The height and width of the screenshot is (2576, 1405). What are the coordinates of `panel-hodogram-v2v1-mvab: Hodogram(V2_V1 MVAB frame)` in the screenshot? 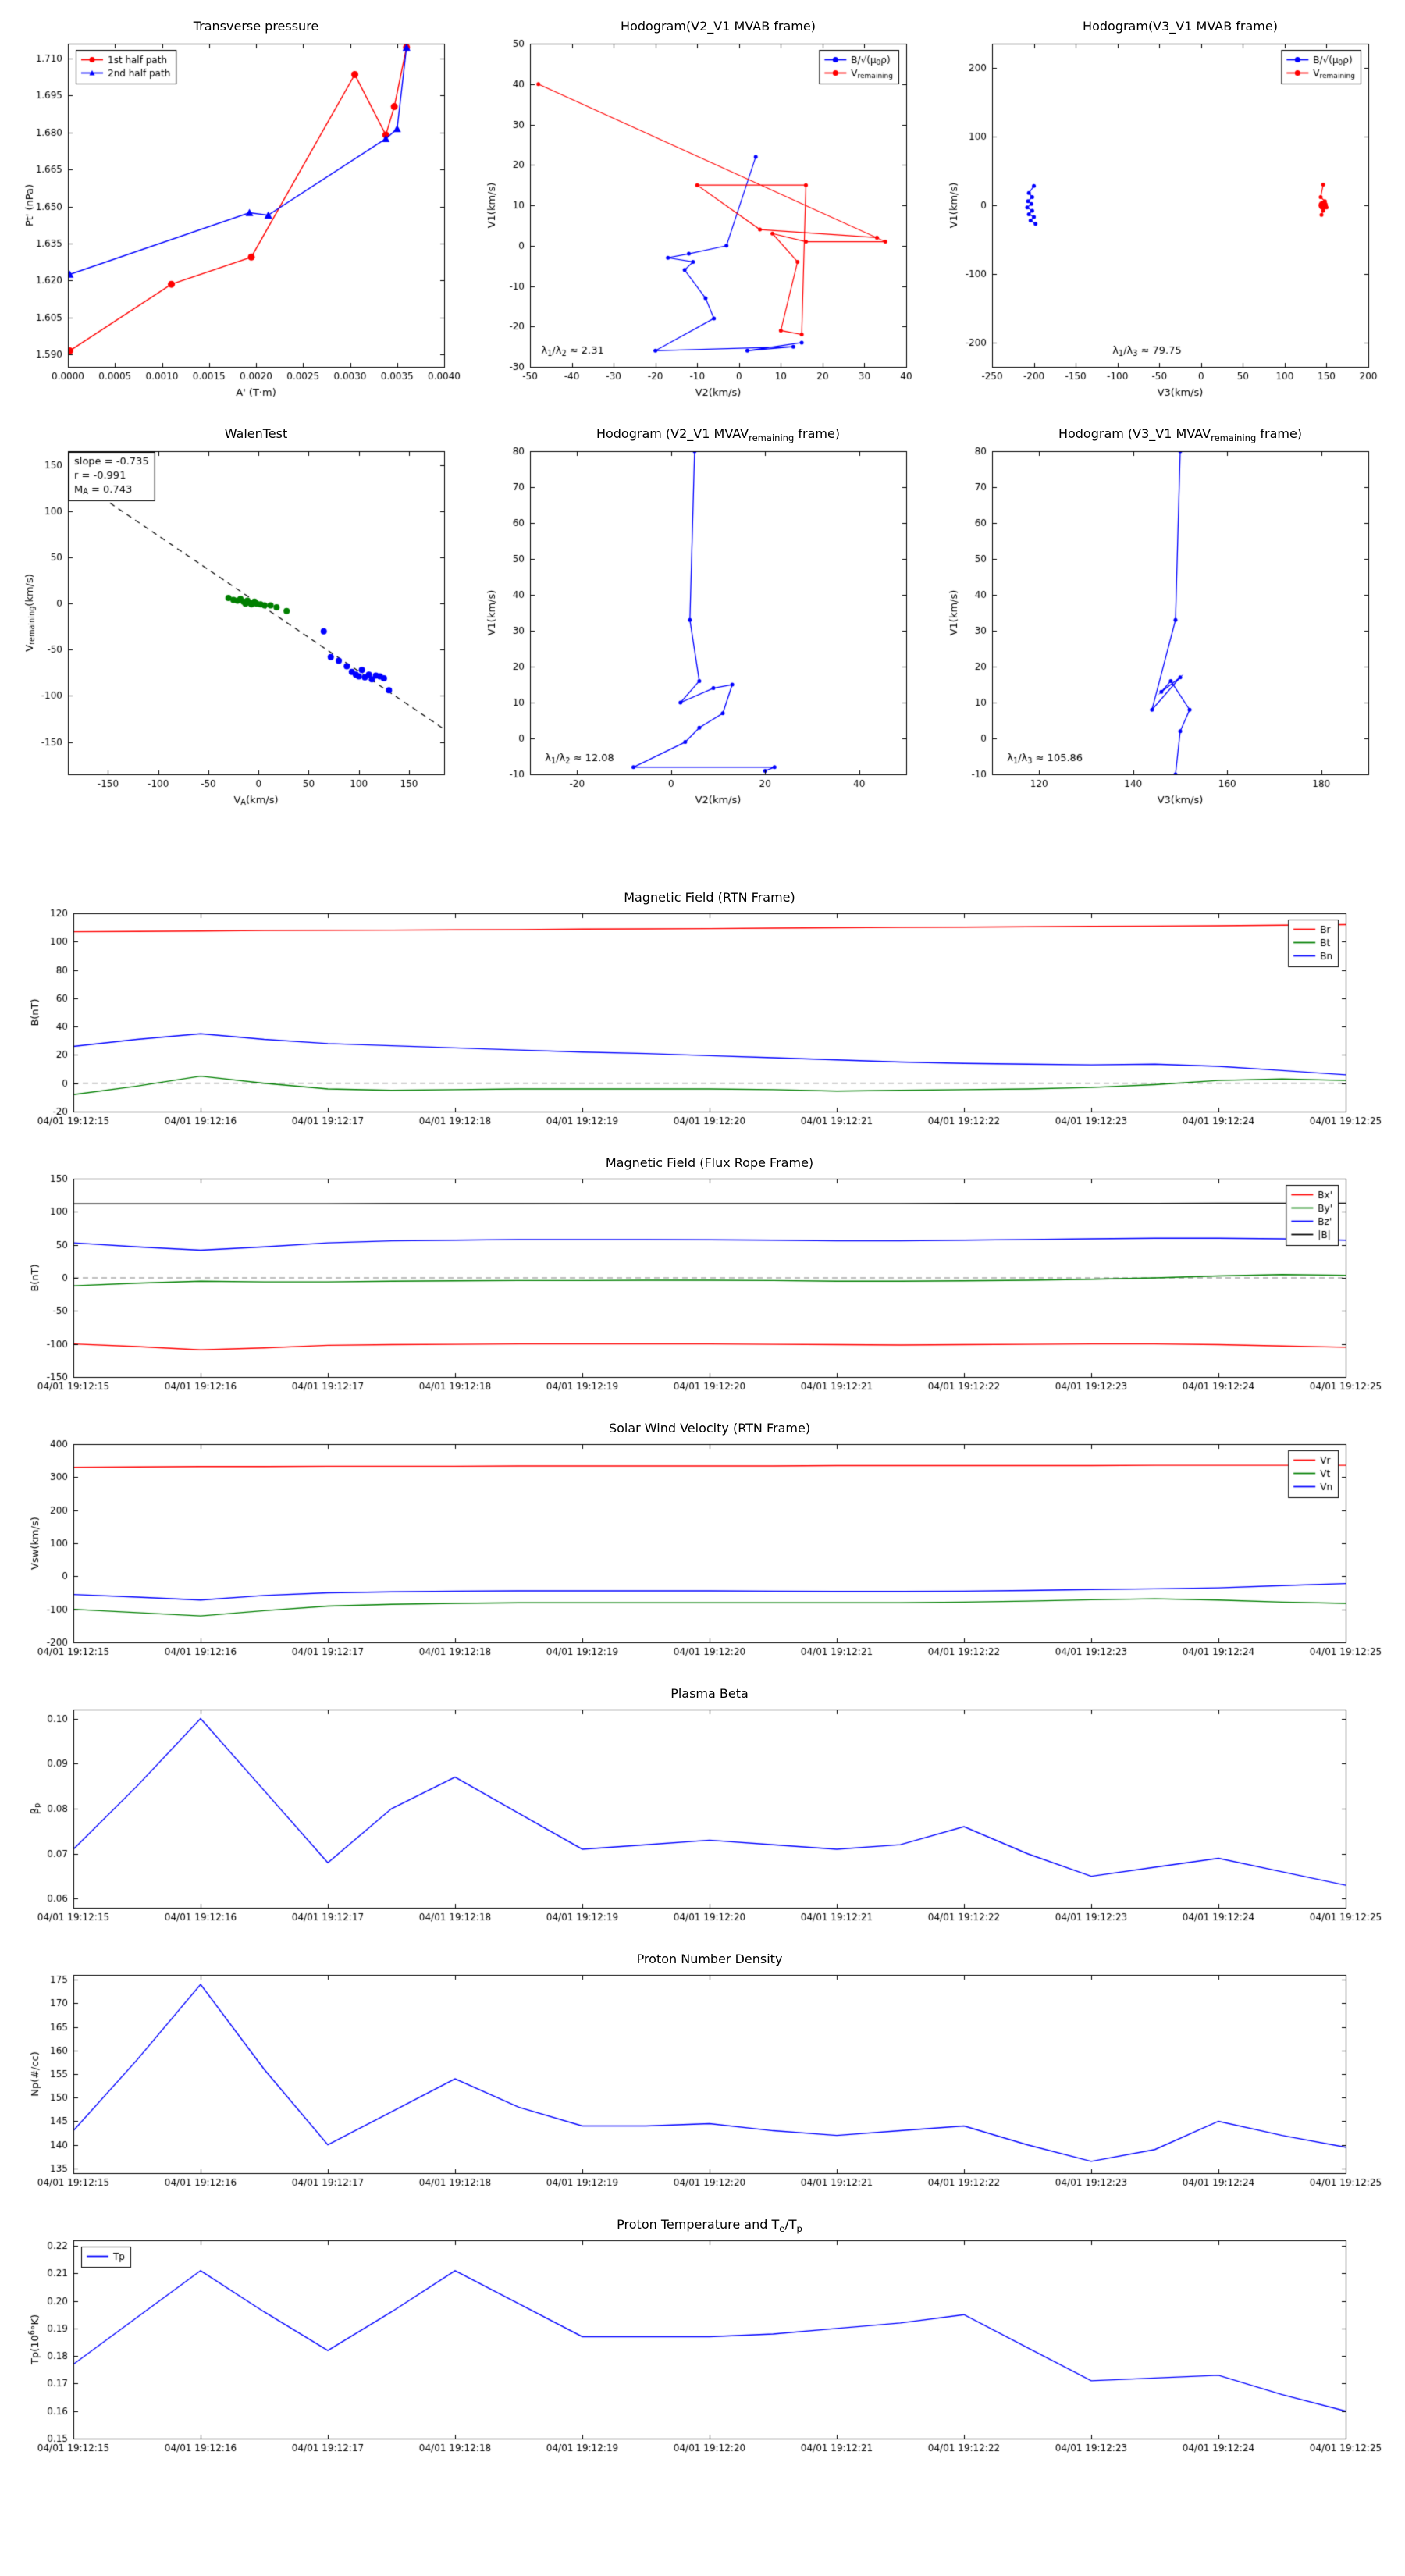 It's located at (703, 210).